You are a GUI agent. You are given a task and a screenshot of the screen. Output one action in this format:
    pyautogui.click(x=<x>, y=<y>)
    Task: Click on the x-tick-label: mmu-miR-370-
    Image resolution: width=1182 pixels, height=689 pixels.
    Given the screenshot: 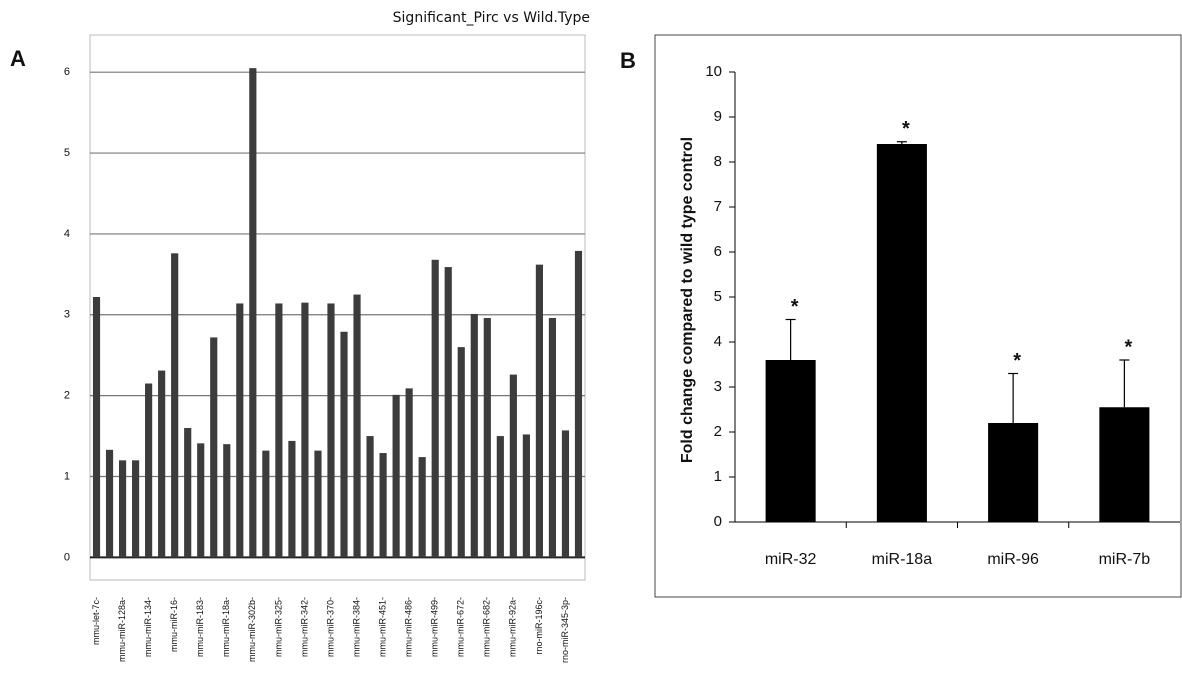 What is the action you would take?
    pyautogui.click(x=330, y=627)
    